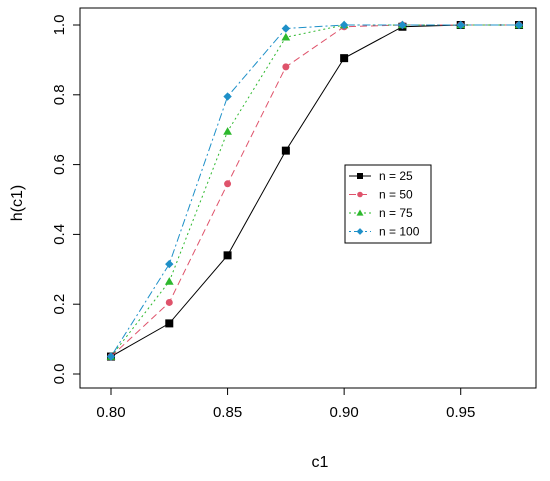 The width and height of the screenshot is (550, 481). I want to click on y-tick-label: 0.0, so click(59, 374).